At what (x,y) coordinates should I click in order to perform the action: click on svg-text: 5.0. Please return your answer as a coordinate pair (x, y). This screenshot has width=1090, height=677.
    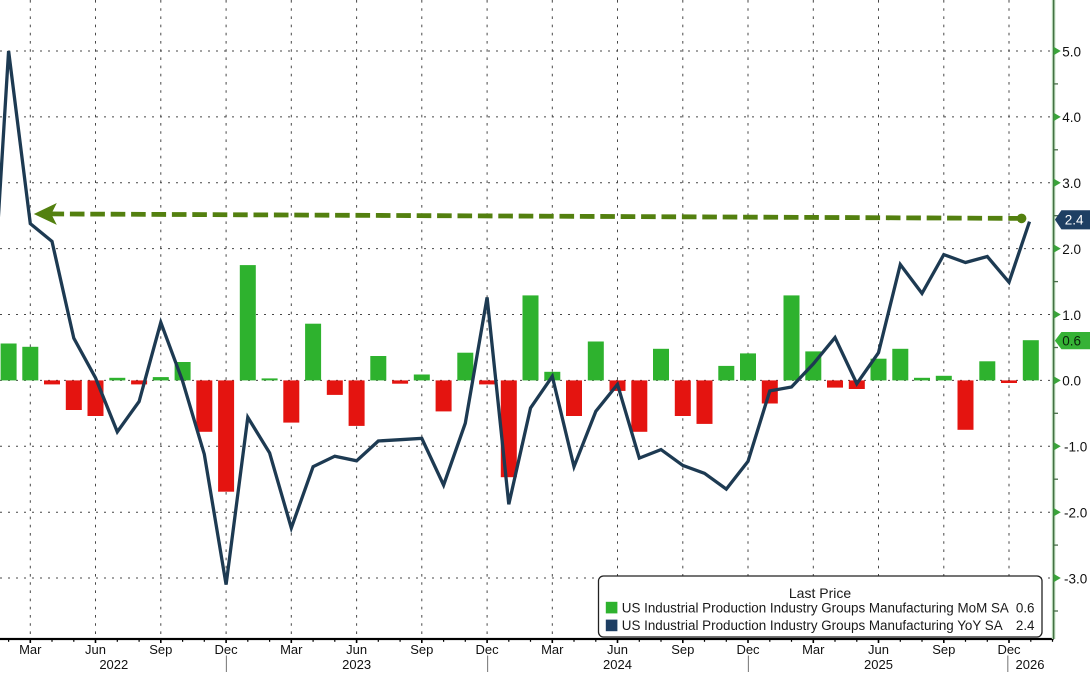
    Looking at the image, I should click on (1071, 51).